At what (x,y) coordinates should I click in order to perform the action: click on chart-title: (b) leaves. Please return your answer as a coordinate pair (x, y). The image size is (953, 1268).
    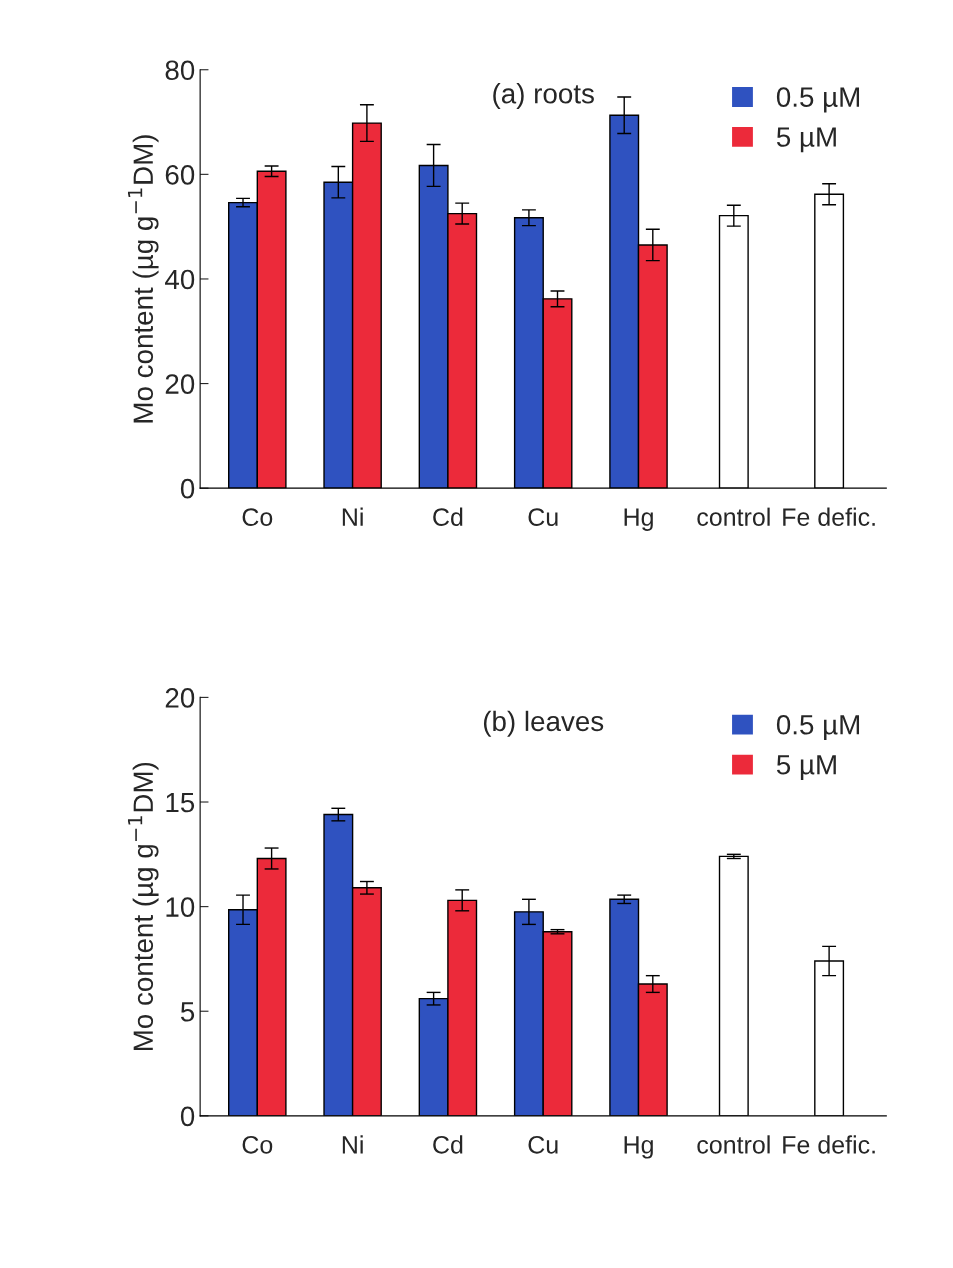
    Looking at the image, I should click on (543, 723).